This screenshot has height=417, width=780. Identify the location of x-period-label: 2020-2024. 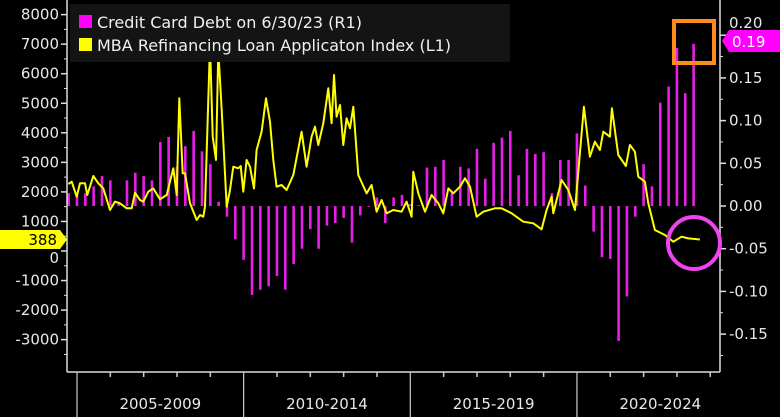
(660, 404).